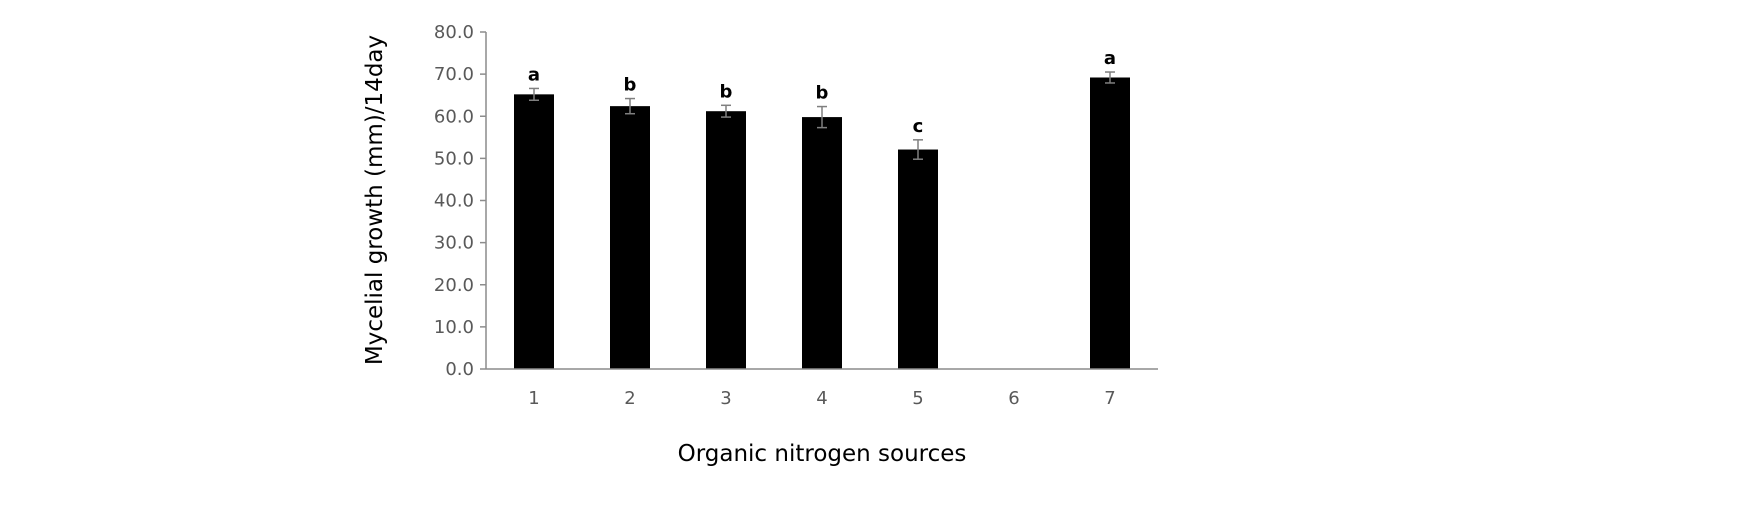 Image resolution: width=1740 pixels, height=530 pixels. What do you see at coordinates (1110, 58) in the screenshot?
I see `significance-label-7: a` at bounding box center [1110, 58].